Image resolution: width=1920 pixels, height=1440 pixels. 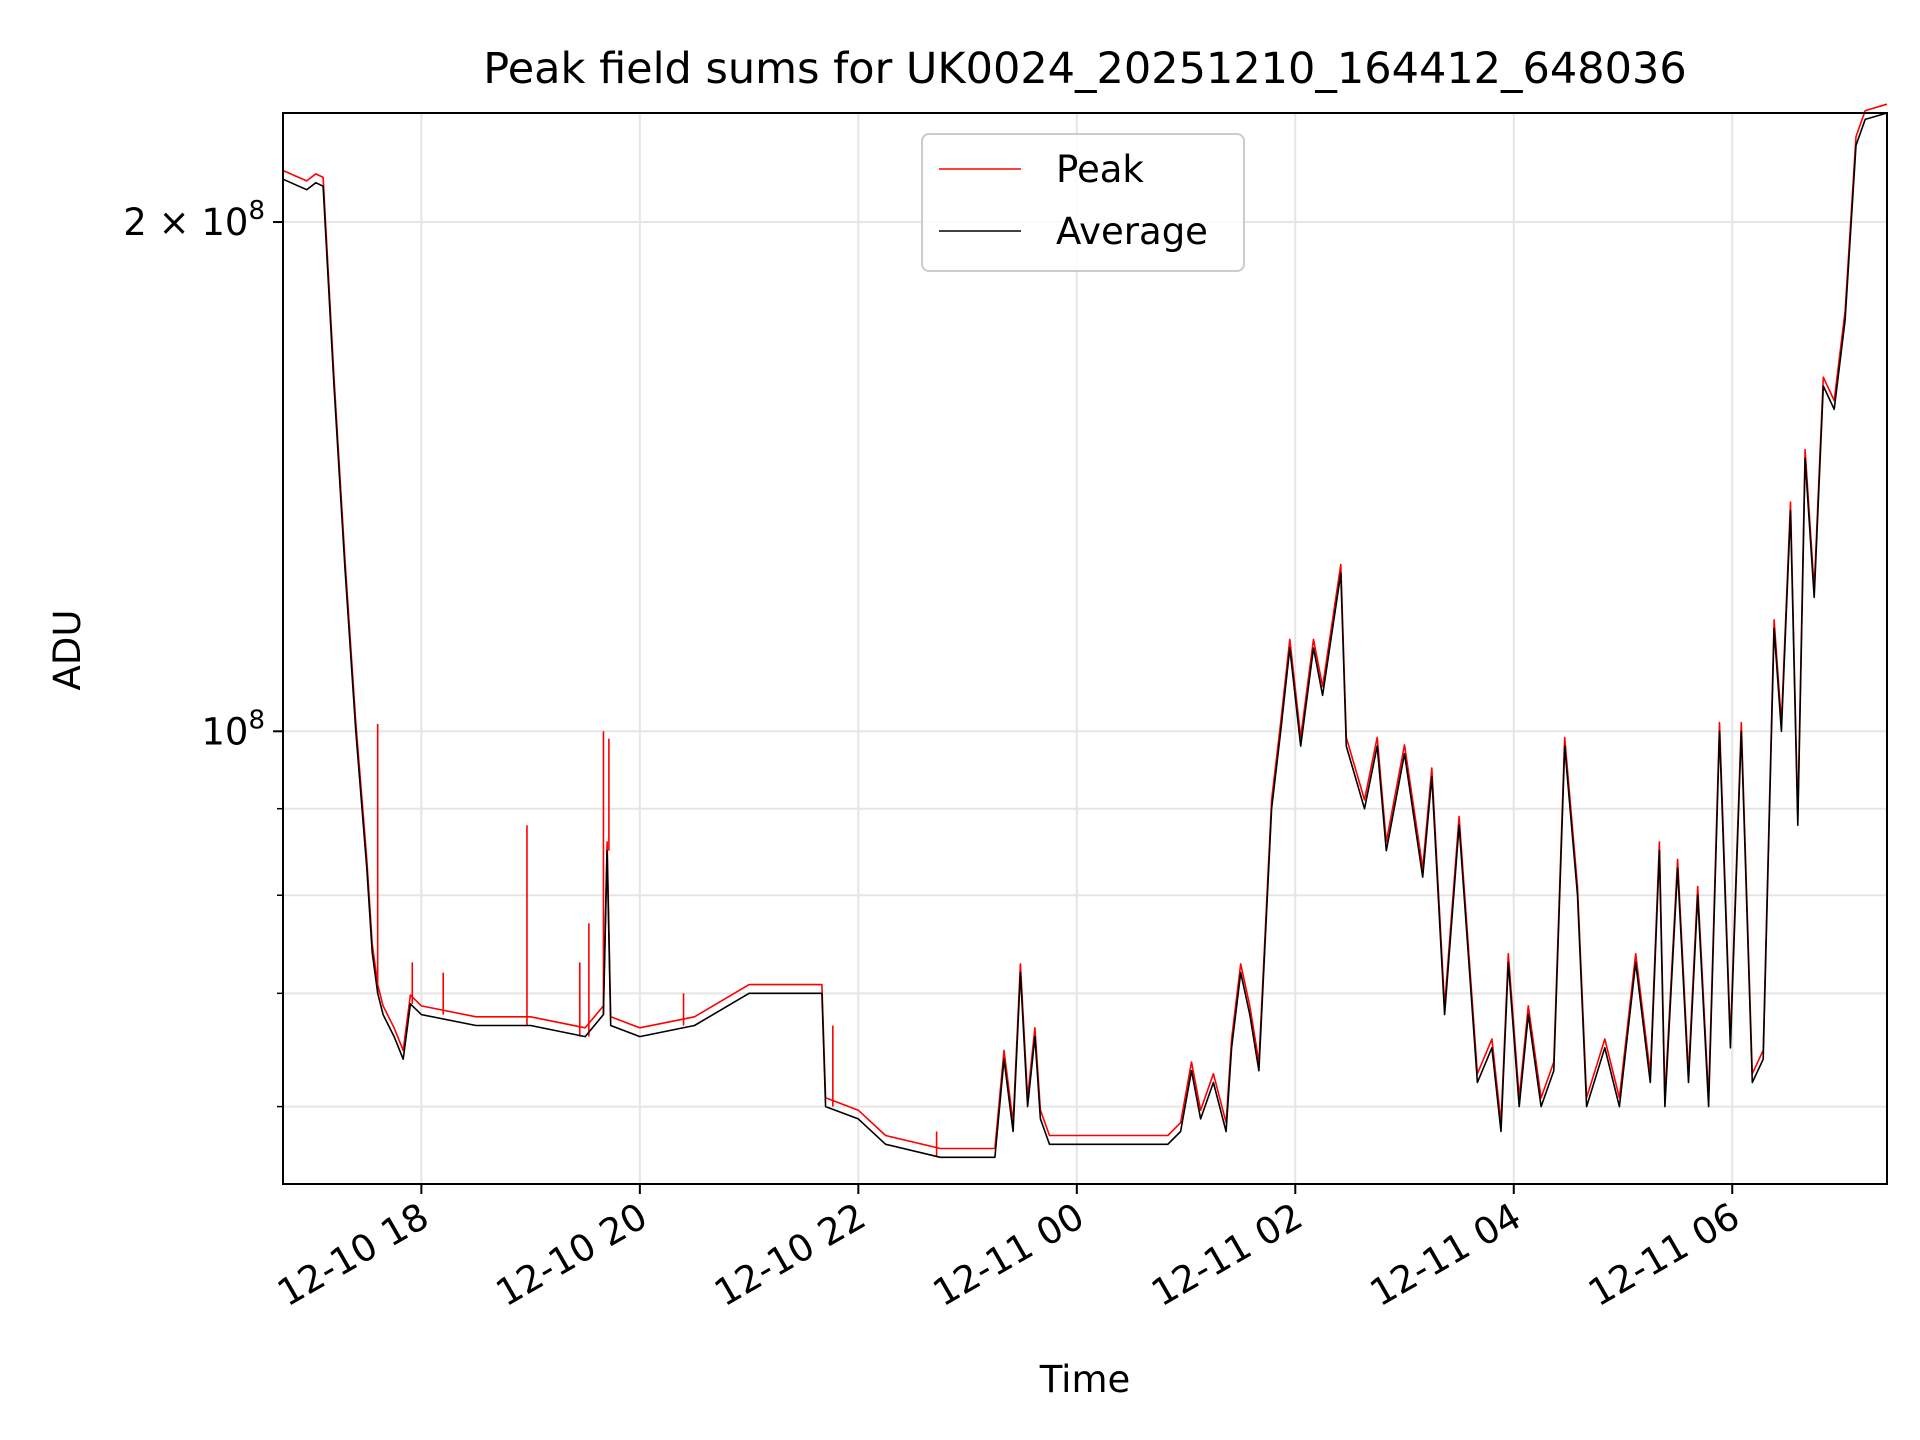 I want to click on legend-label-peak: Peak, so click(x=1100, y=169).